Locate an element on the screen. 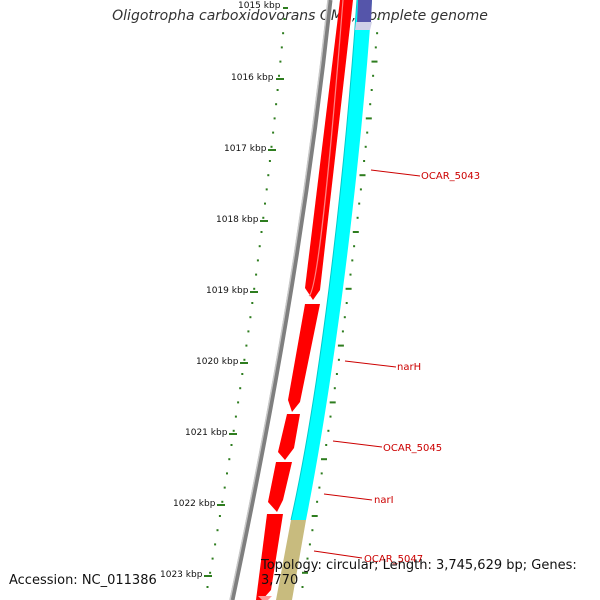 The height and width of the screenshot is (600, 600). top-feature is located at coordinates (364, 11).